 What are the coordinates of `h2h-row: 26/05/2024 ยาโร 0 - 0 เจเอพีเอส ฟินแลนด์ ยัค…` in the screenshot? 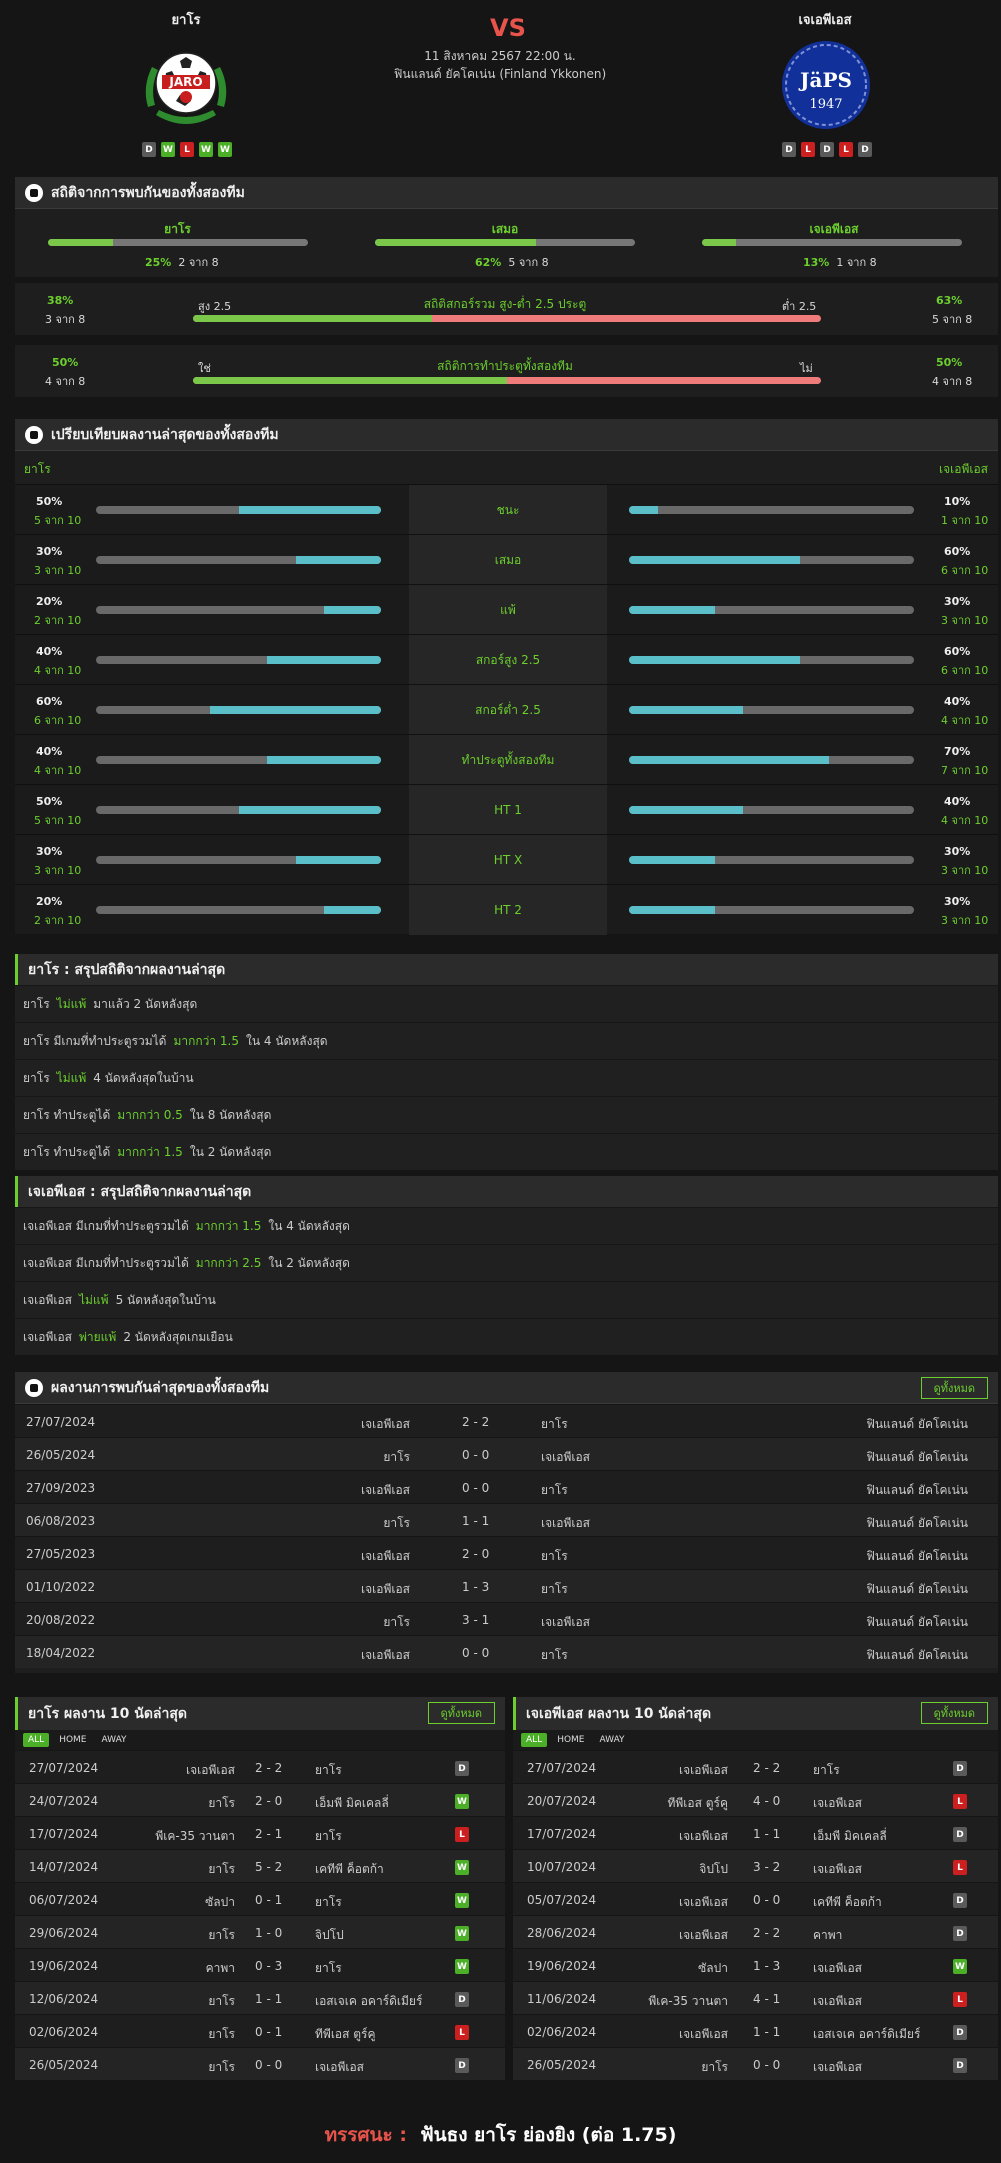 It's located at (506, 1453).